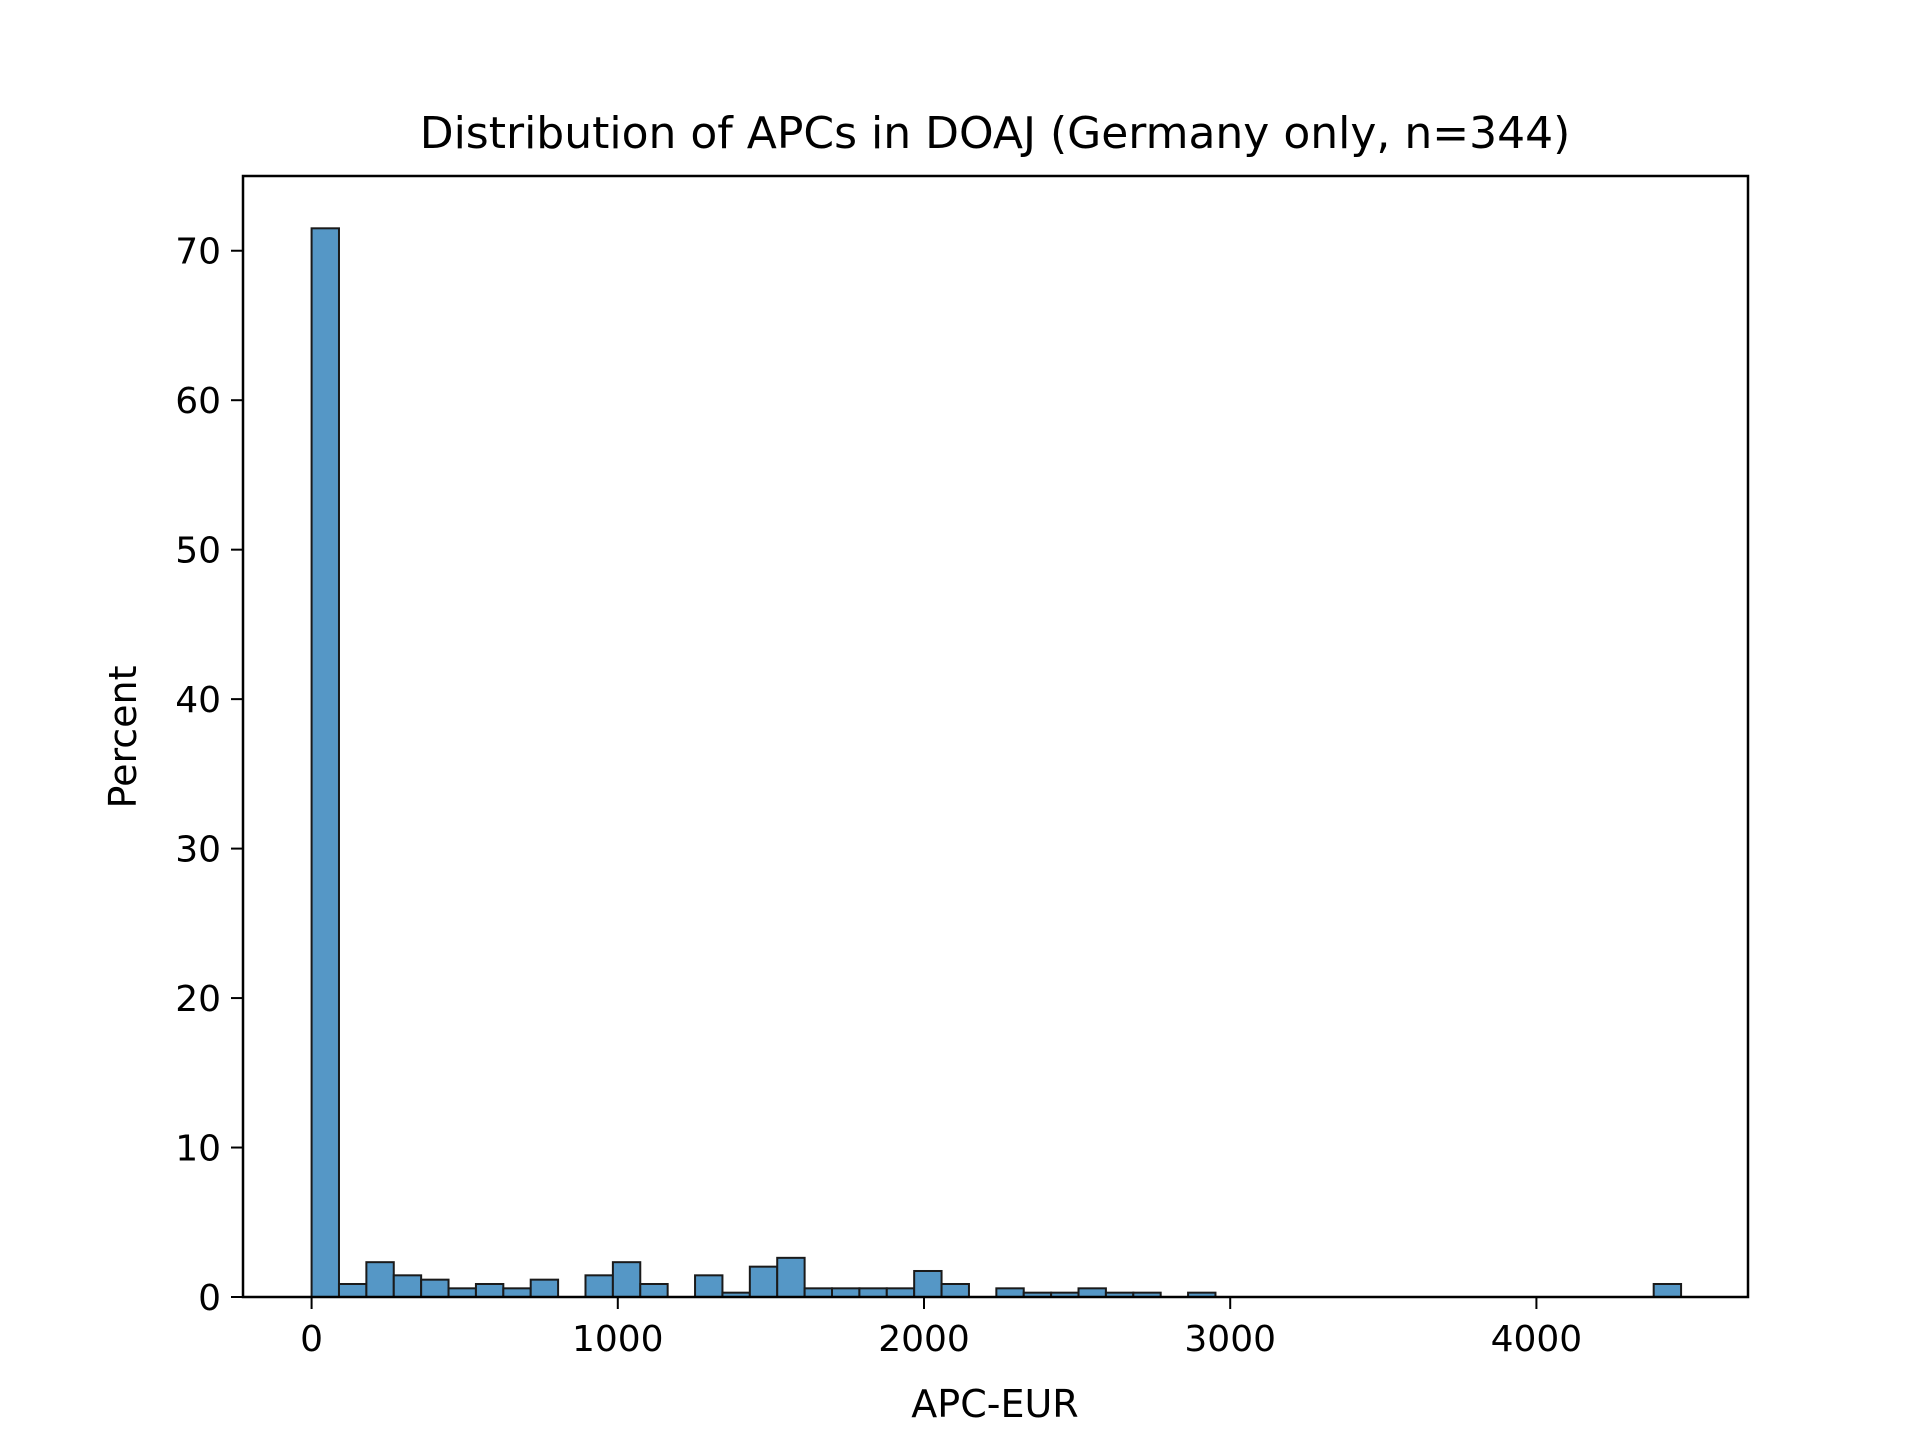  I want to click on x-axis-label: APC-EUR, so click(994, 1404).